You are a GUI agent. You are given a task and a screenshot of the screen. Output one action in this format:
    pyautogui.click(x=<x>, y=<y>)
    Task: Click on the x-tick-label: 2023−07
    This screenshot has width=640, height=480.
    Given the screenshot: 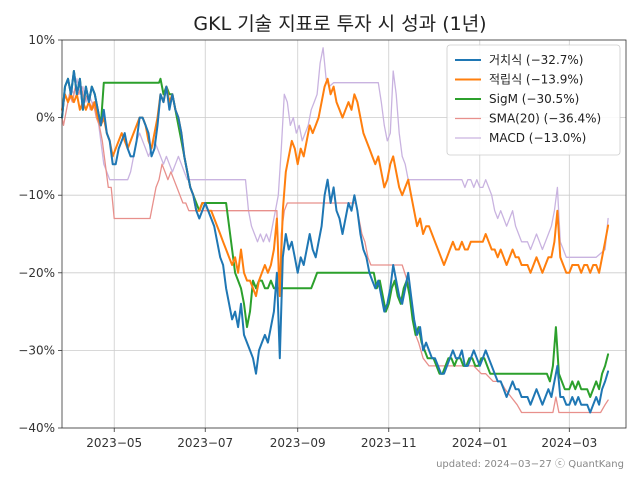 What is the action you would take?
    pyautogui.click(x=205, y=443)
    